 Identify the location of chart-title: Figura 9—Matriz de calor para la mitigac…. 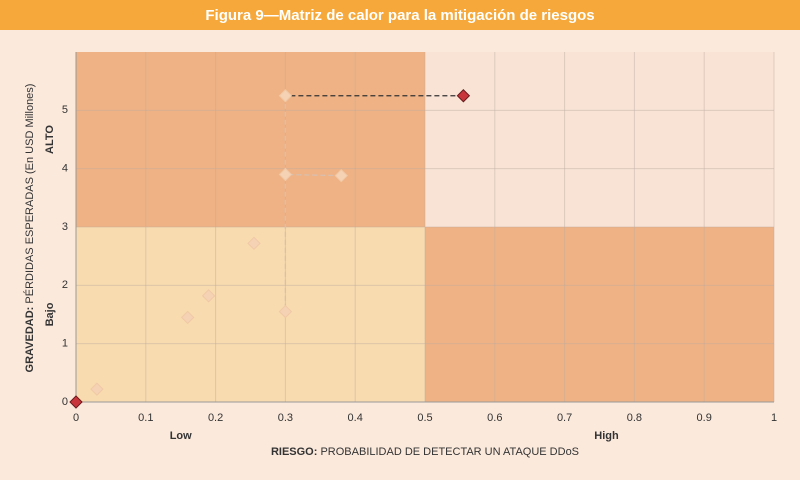
(399, 15).